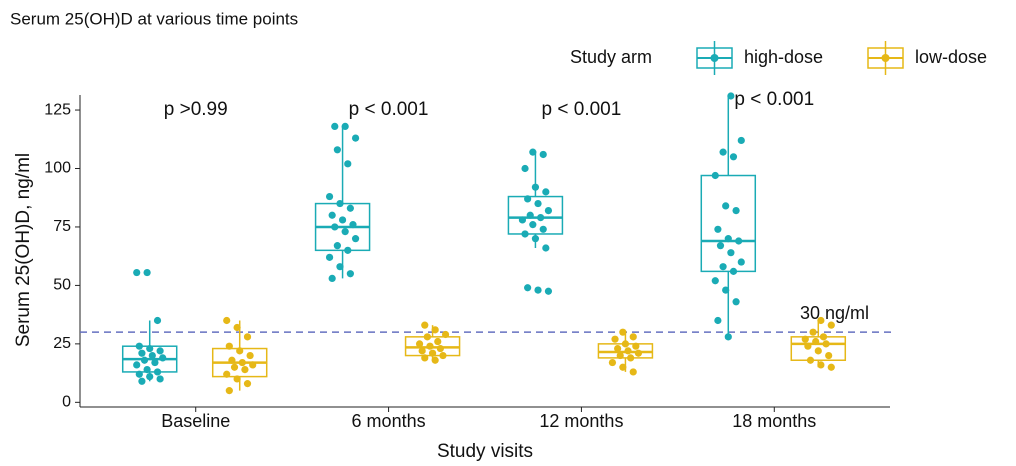  What do you see at coordinates (951, 57) in the screenshot?
I see `legend-label: low-dose` at bounding box center [951, 57].